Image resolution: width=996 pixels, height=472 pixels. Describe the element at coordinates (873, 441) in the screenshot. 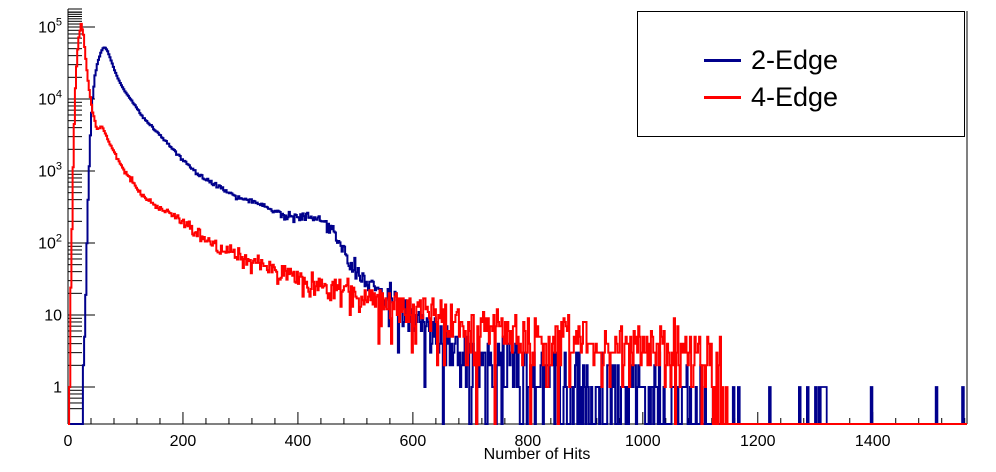

I see `x-tick-label: 1400` at that location.